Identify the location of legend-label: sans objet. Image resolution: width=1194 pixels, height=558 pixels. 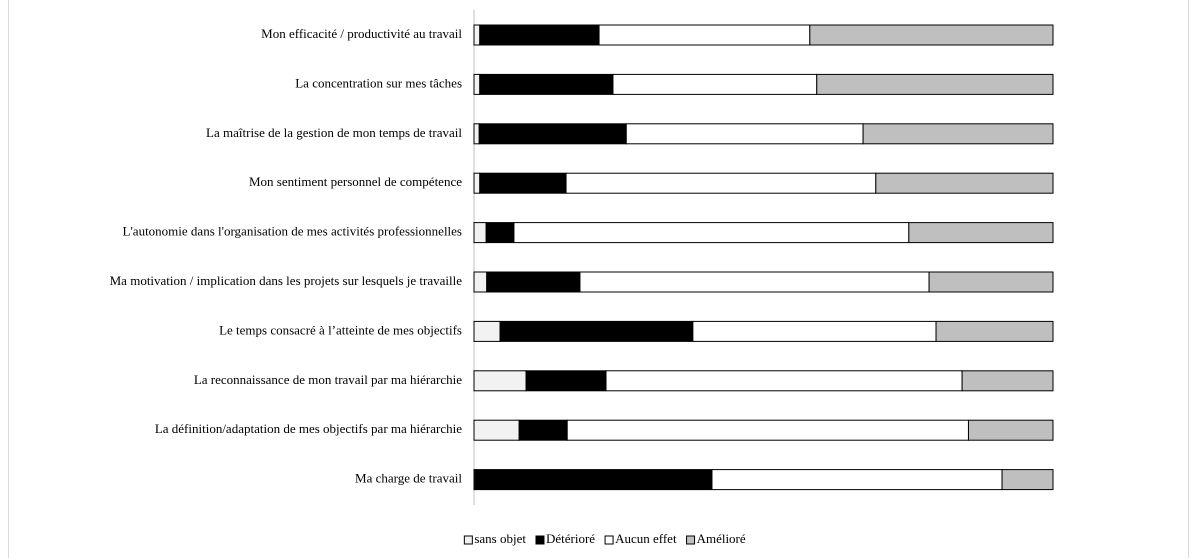
(500, 538).